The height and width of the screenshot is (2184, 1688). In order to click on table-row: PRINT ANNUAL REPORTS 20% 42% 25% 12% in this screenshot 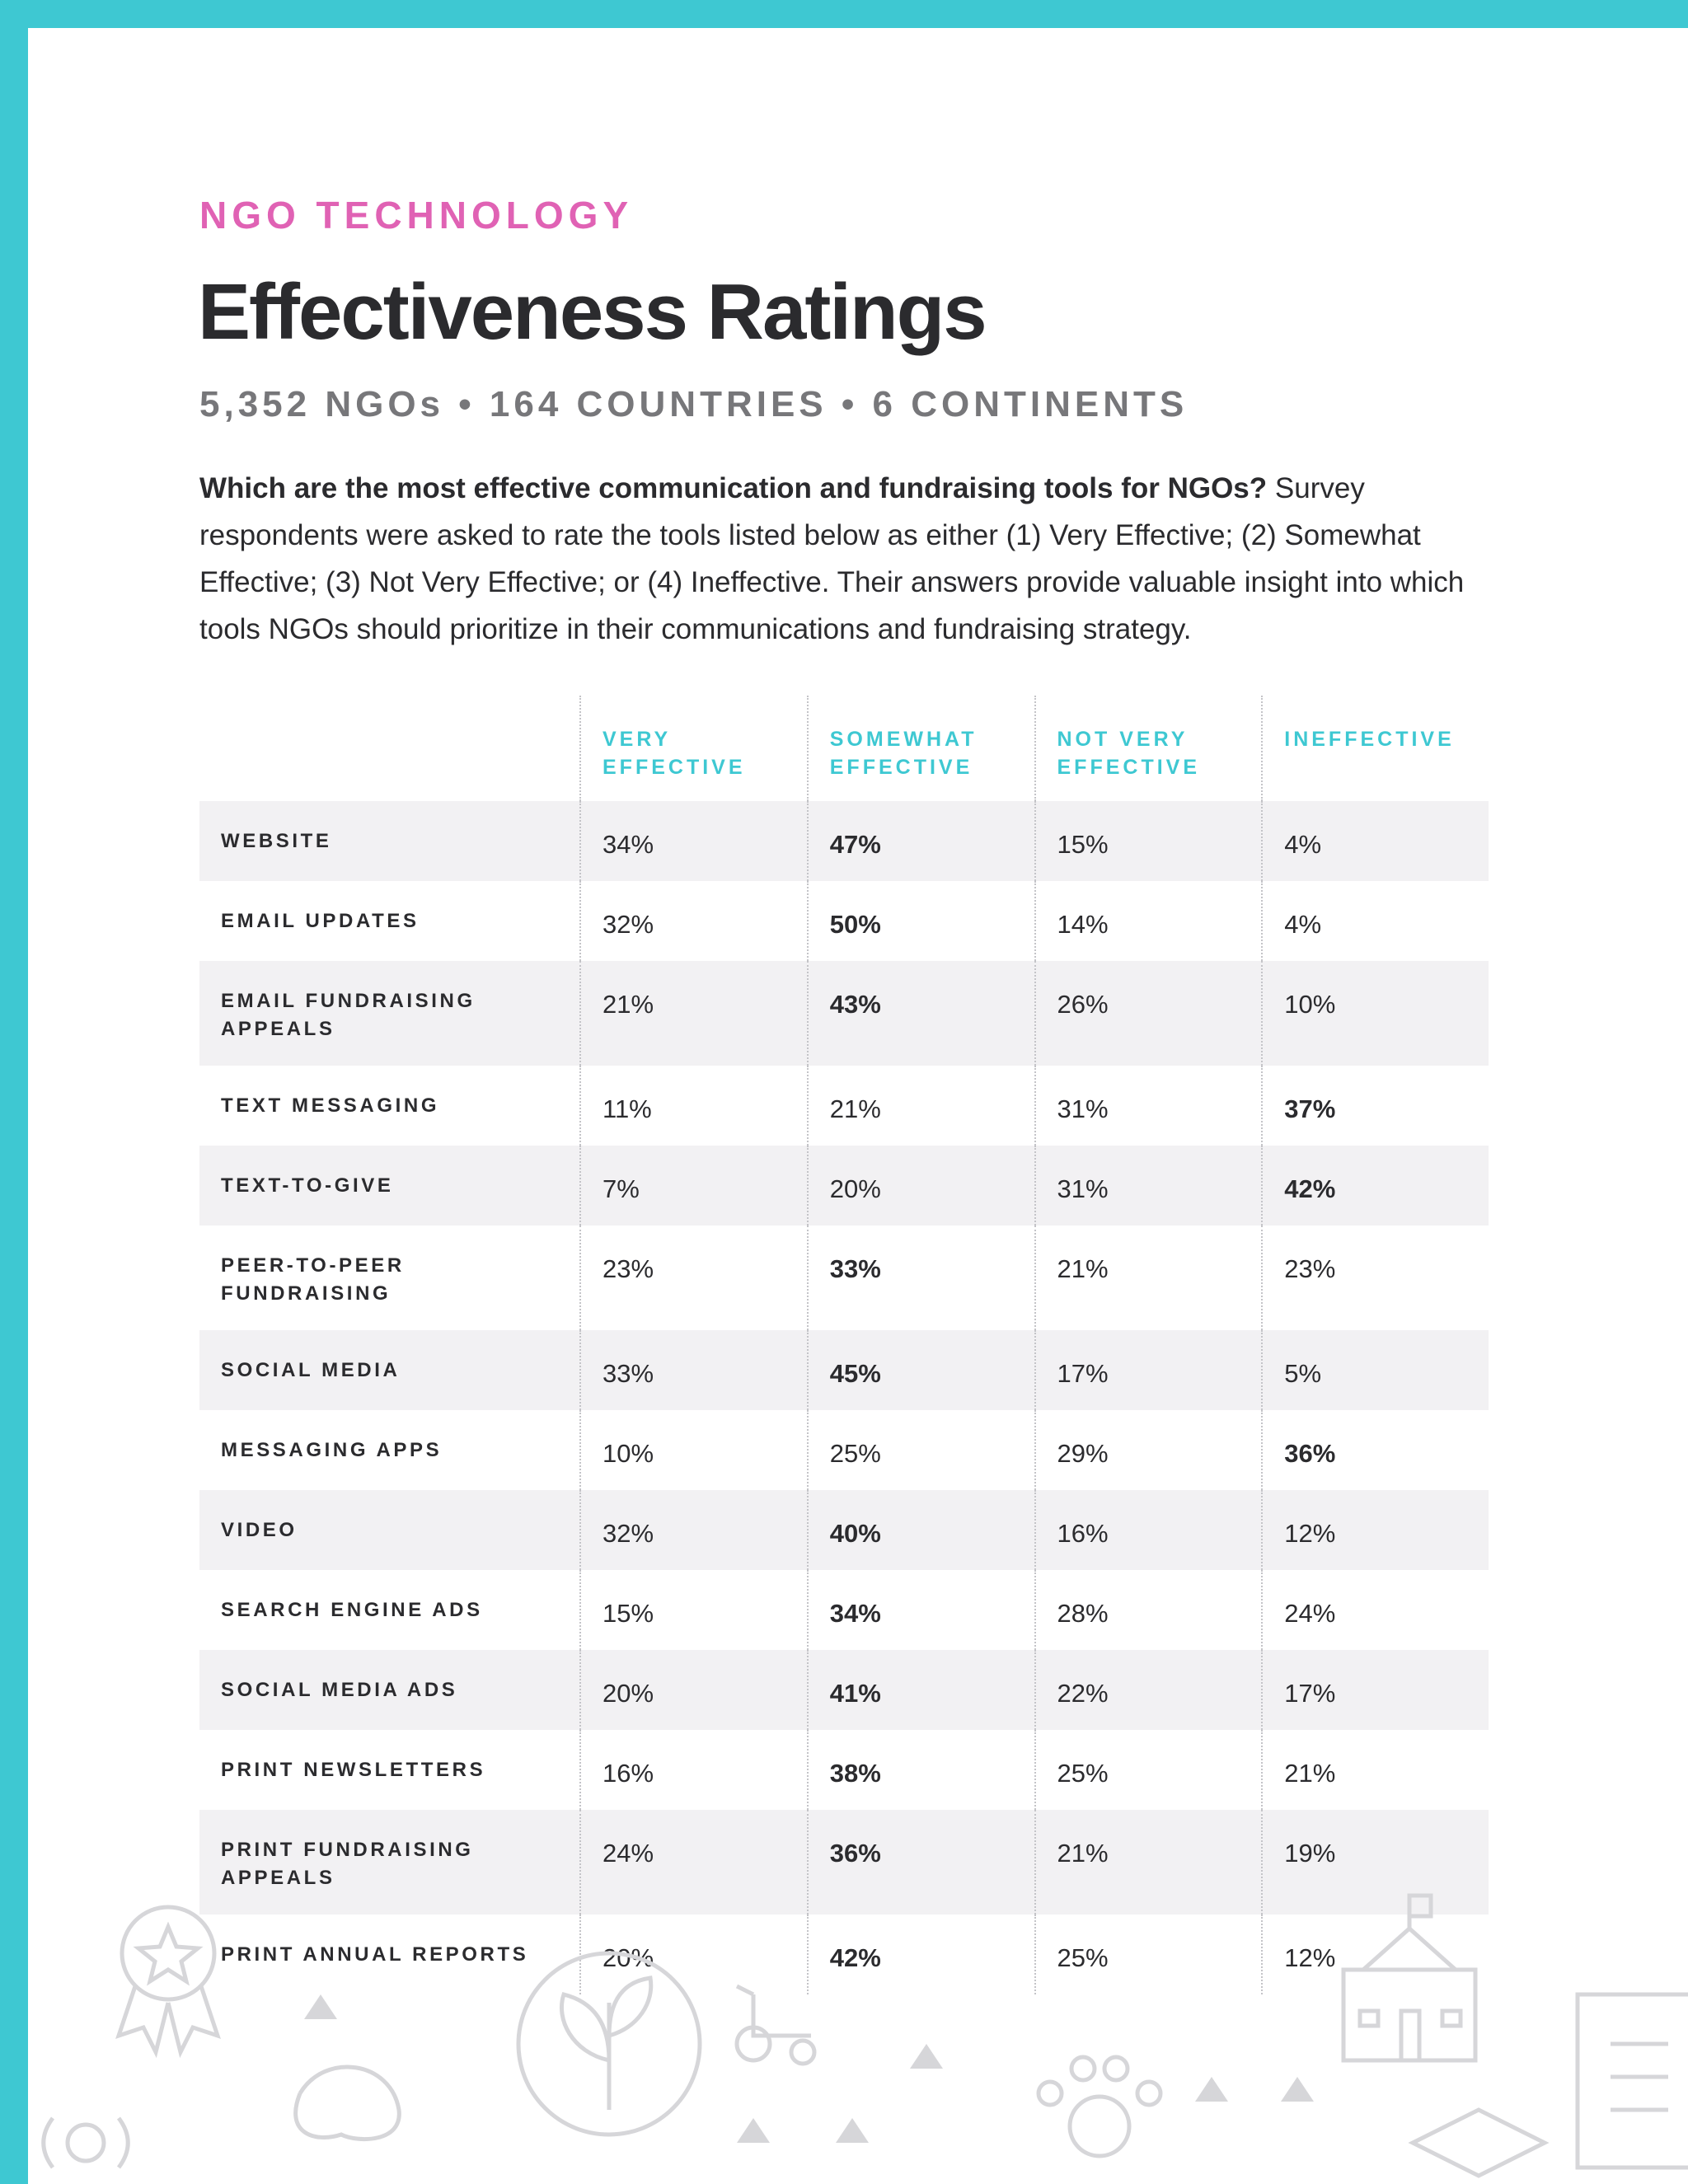, I will do `click(844, 1954)`.